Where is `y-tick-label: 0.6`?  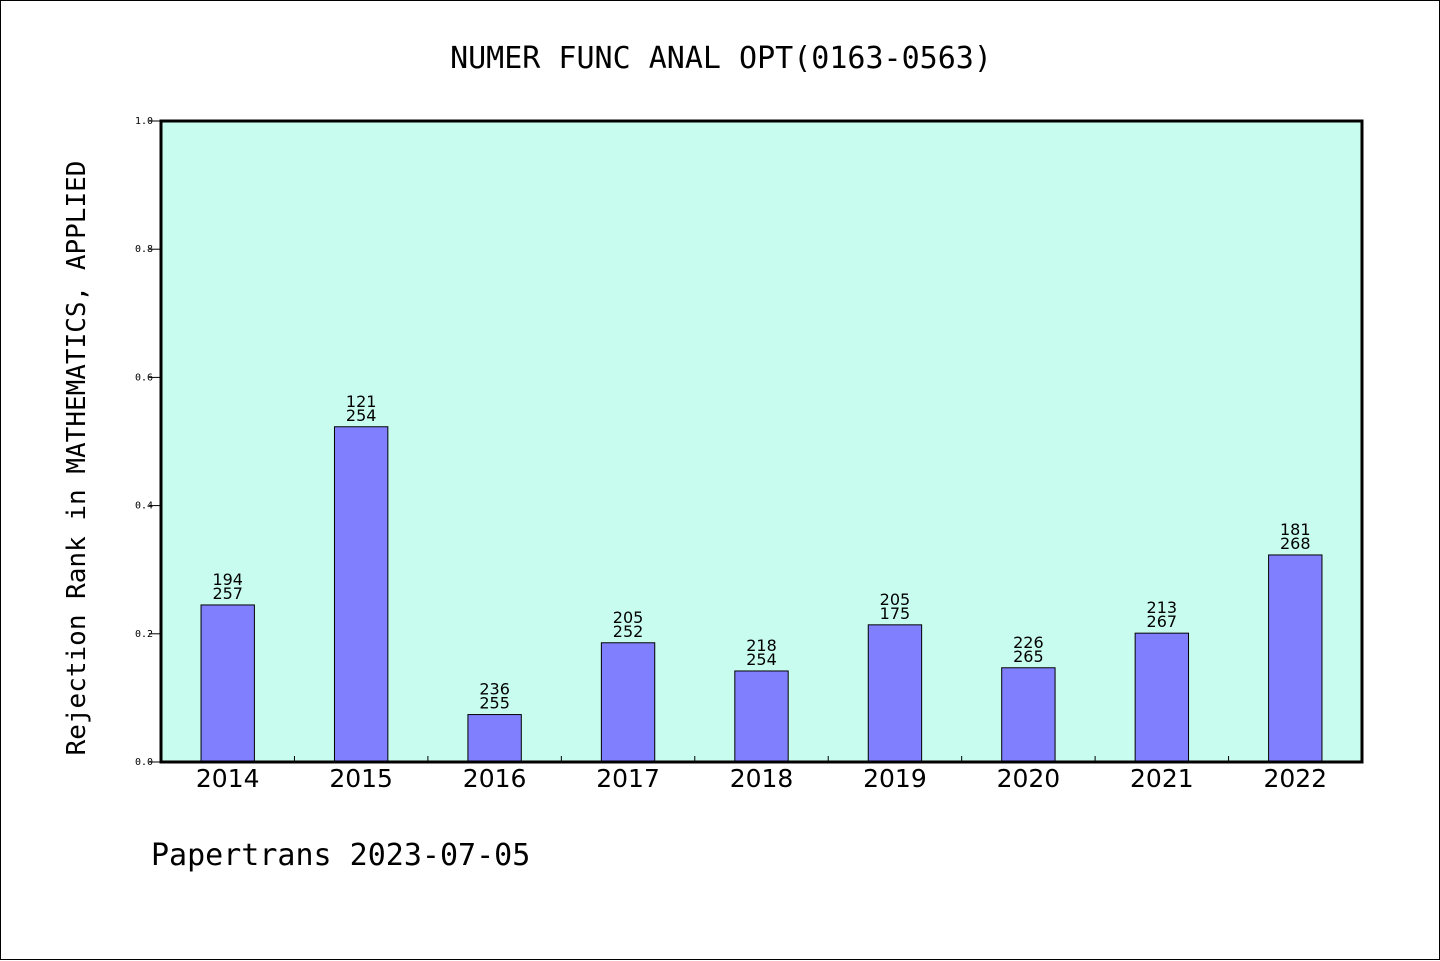 y-tick-label: 0.6 is located at coordinates (144, 377).